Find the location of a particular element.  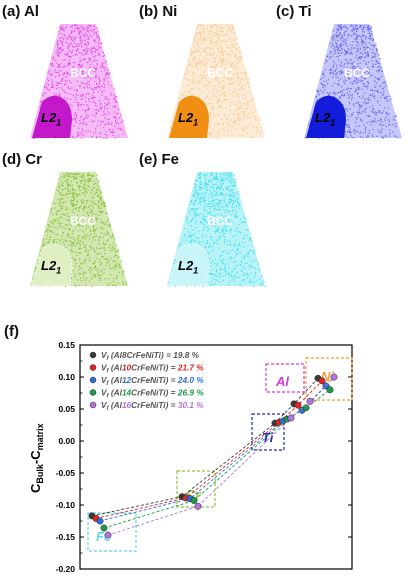

chart-panel-label: (f) is located at coordinates (11, 331).